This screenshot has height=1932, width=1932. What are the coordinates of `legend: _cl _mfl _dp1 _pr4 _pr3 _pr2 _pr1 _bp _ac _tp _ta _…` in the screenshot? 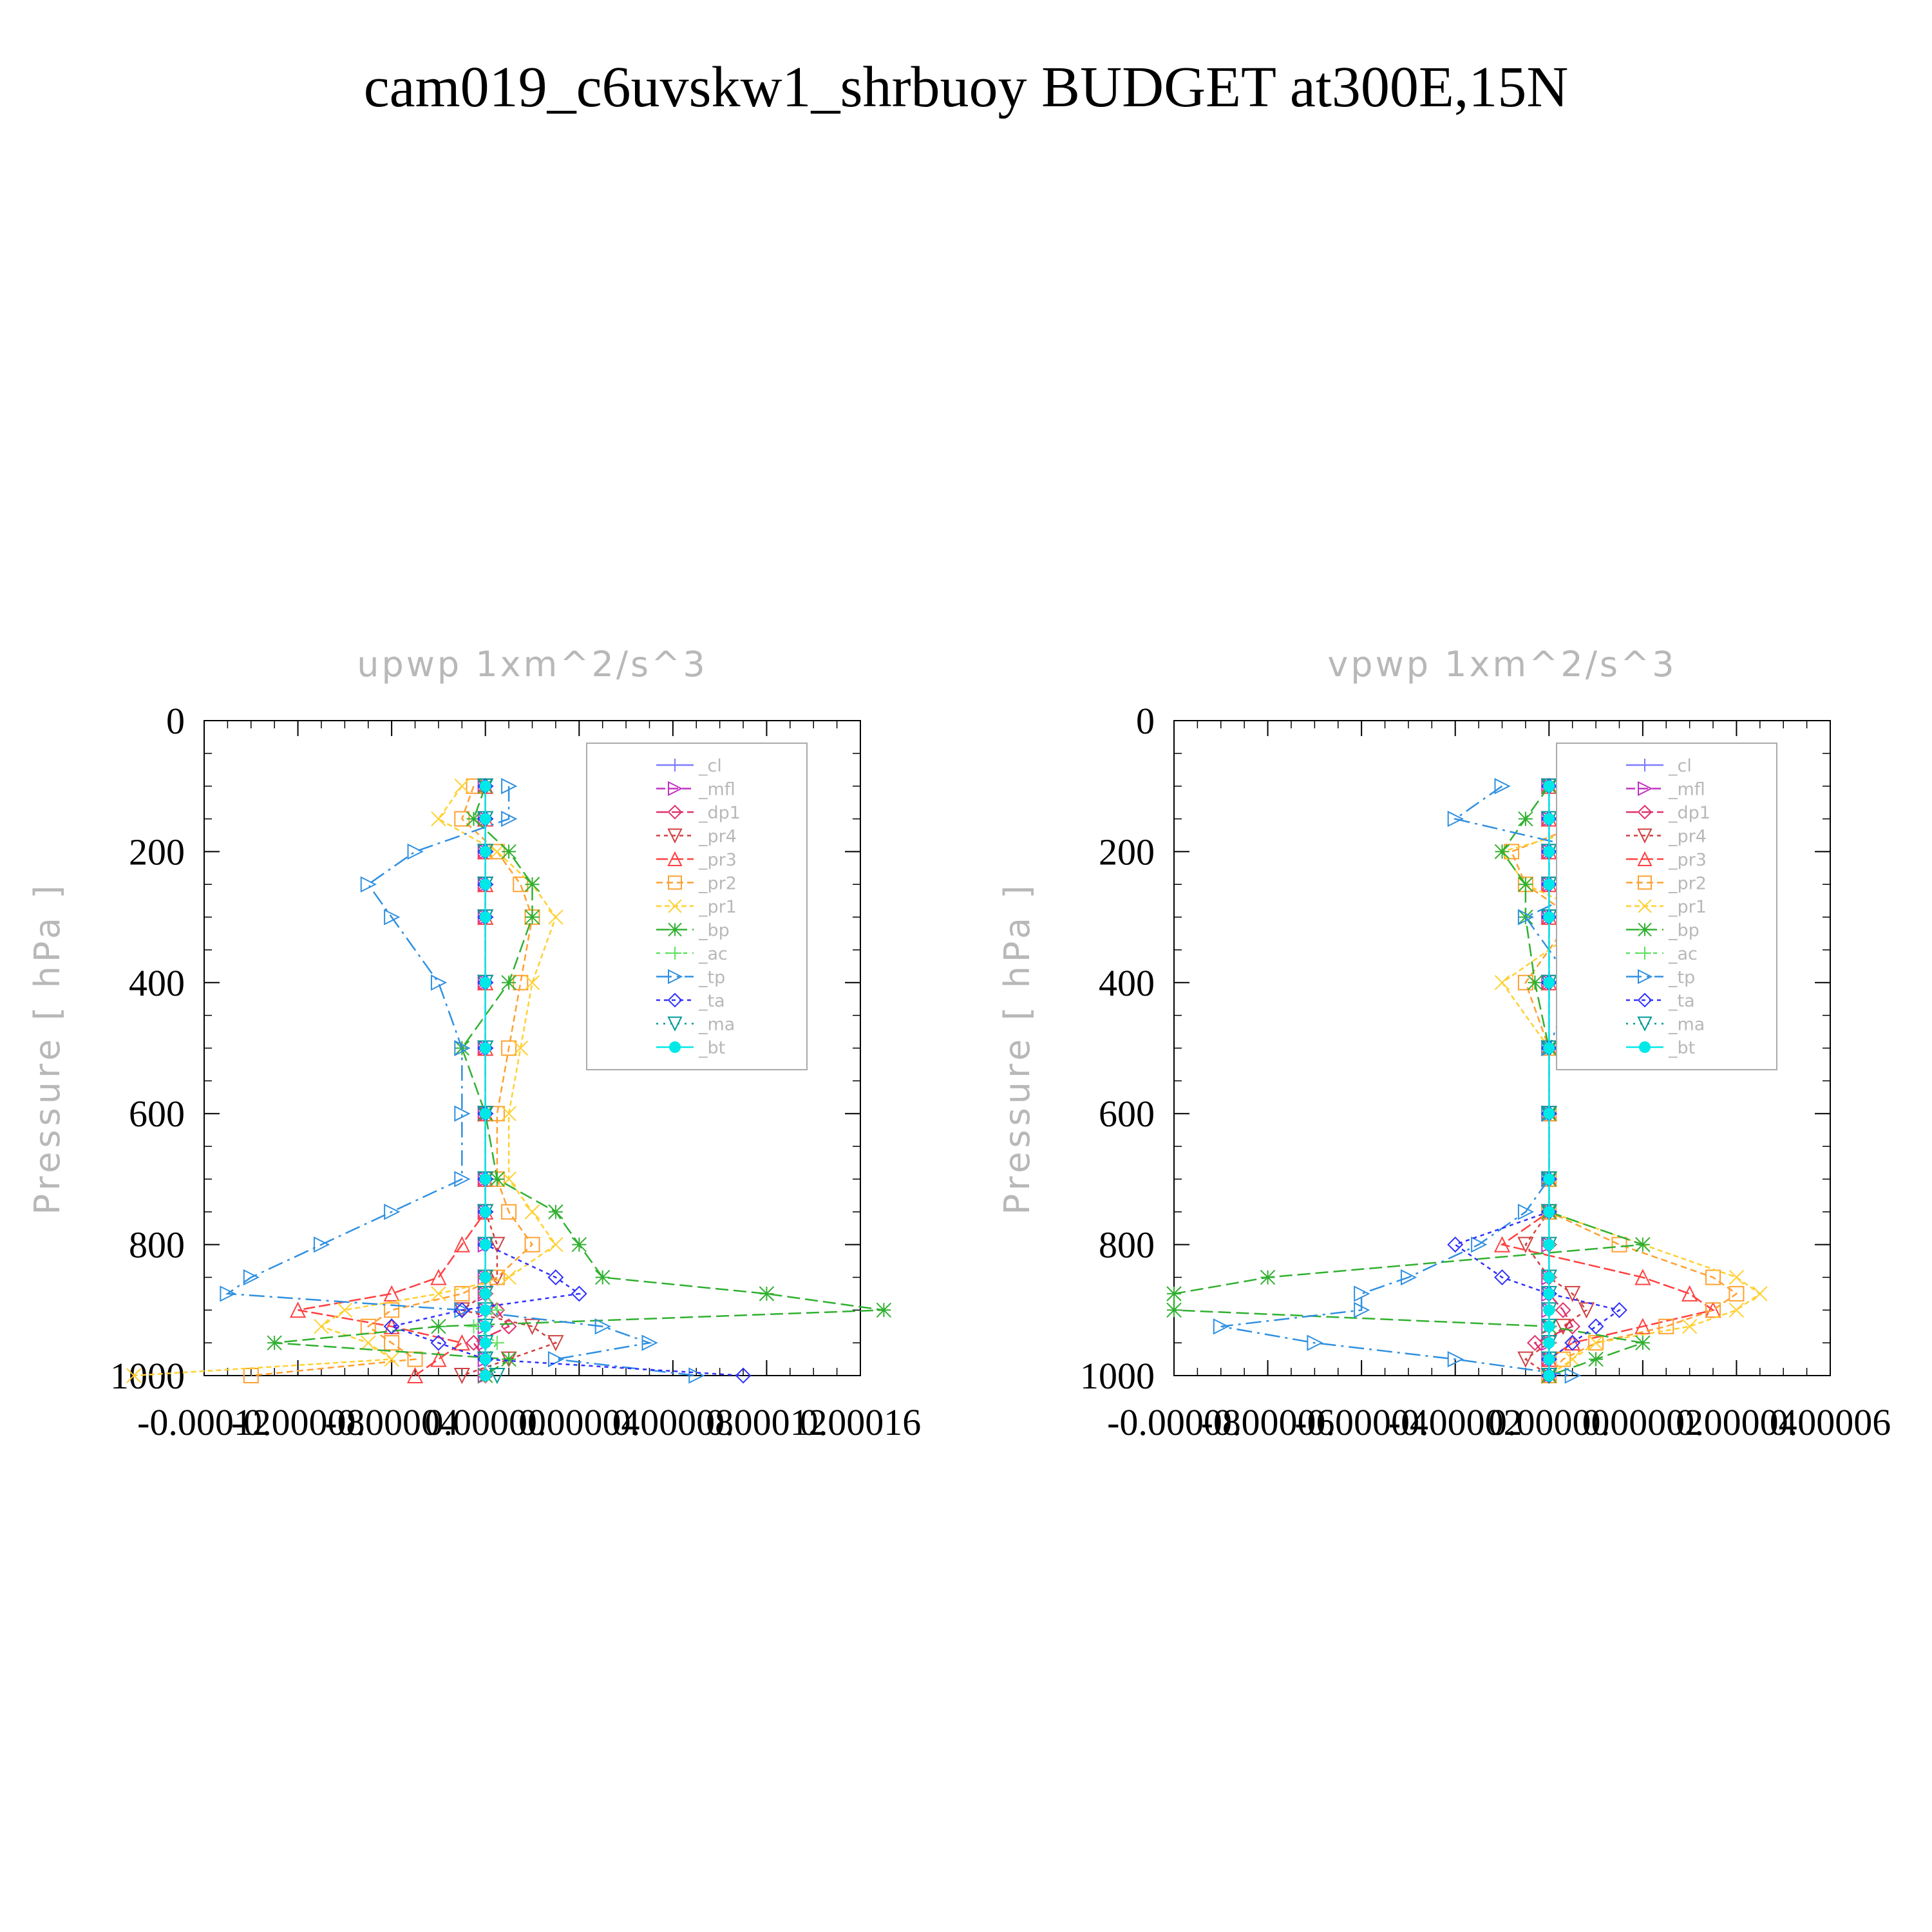 It's located at (1667, 907).